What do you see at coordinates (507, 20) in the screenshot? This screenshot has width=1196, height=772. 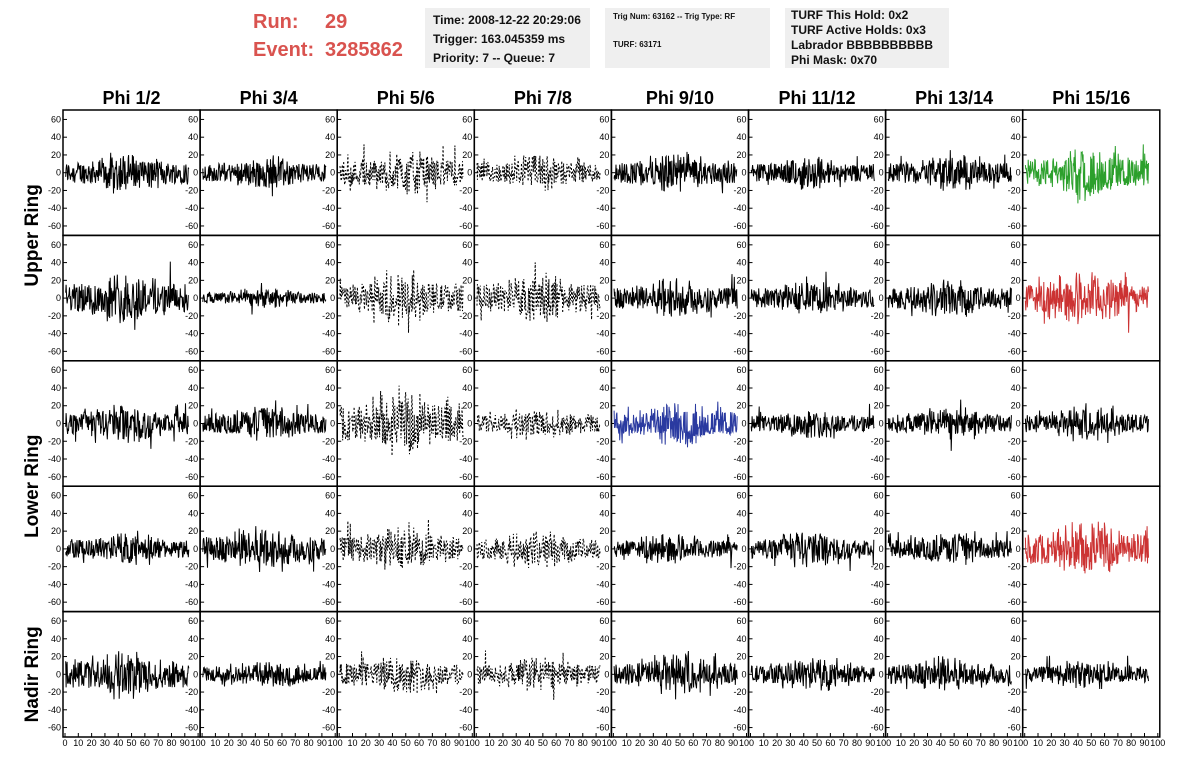 I see `time-text: Time: 2008-12-22 20:29:06` at bounding box center [507, 20].